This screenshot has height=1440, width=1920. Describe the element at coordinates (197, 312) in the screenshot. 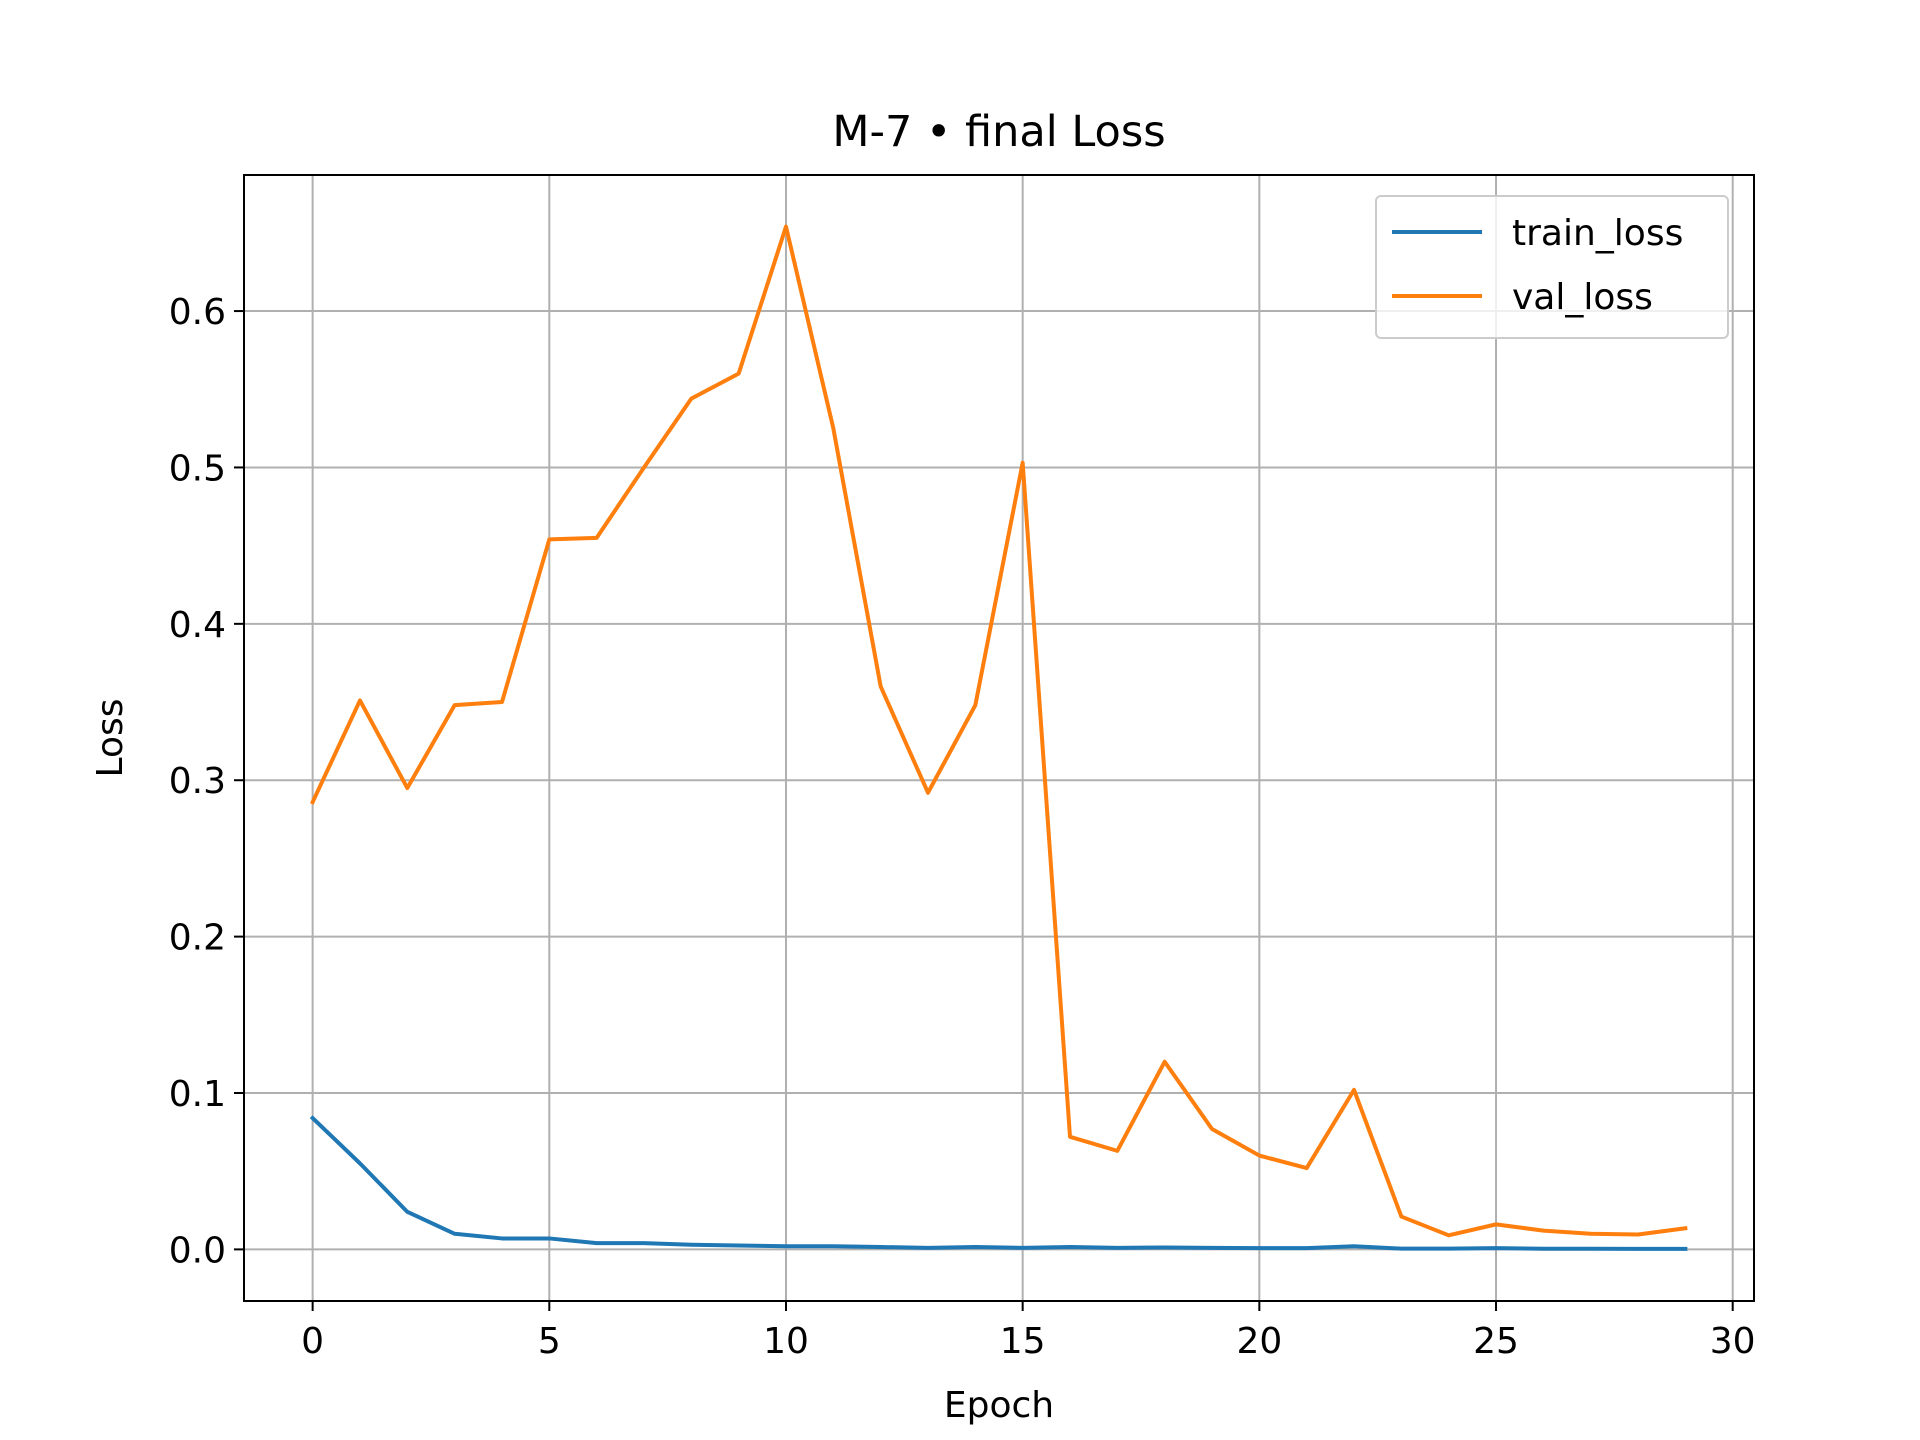

I see `y-tick-label: 0.6` at that location.